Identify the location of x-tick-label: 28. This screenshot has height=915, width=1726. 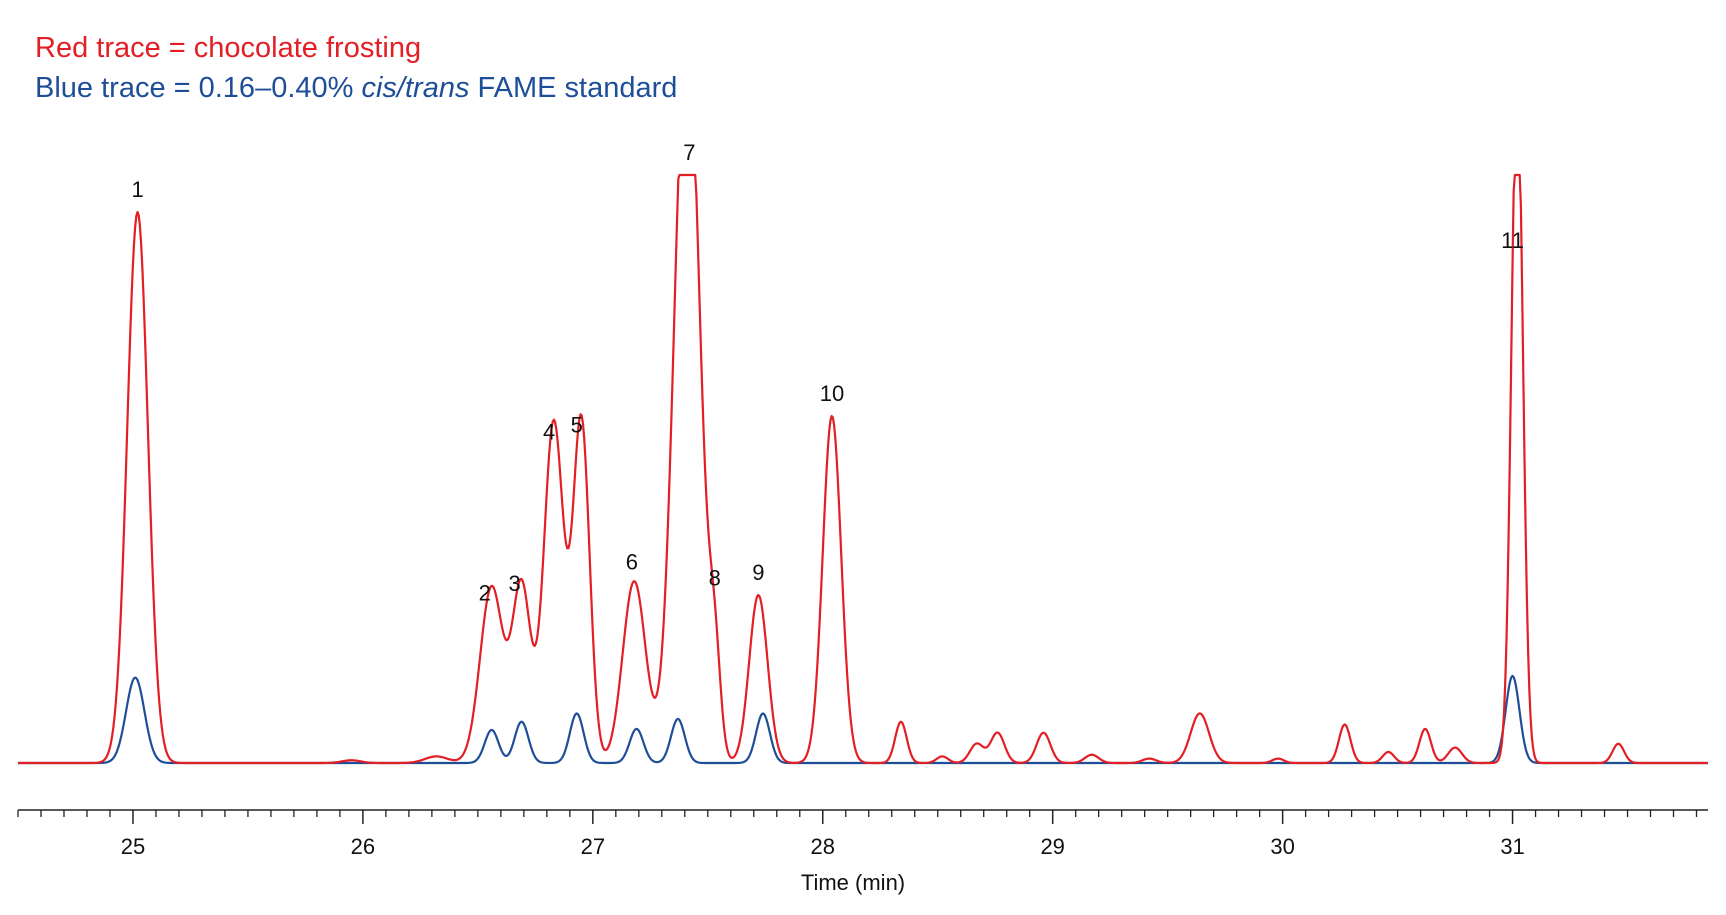
(823, 846).